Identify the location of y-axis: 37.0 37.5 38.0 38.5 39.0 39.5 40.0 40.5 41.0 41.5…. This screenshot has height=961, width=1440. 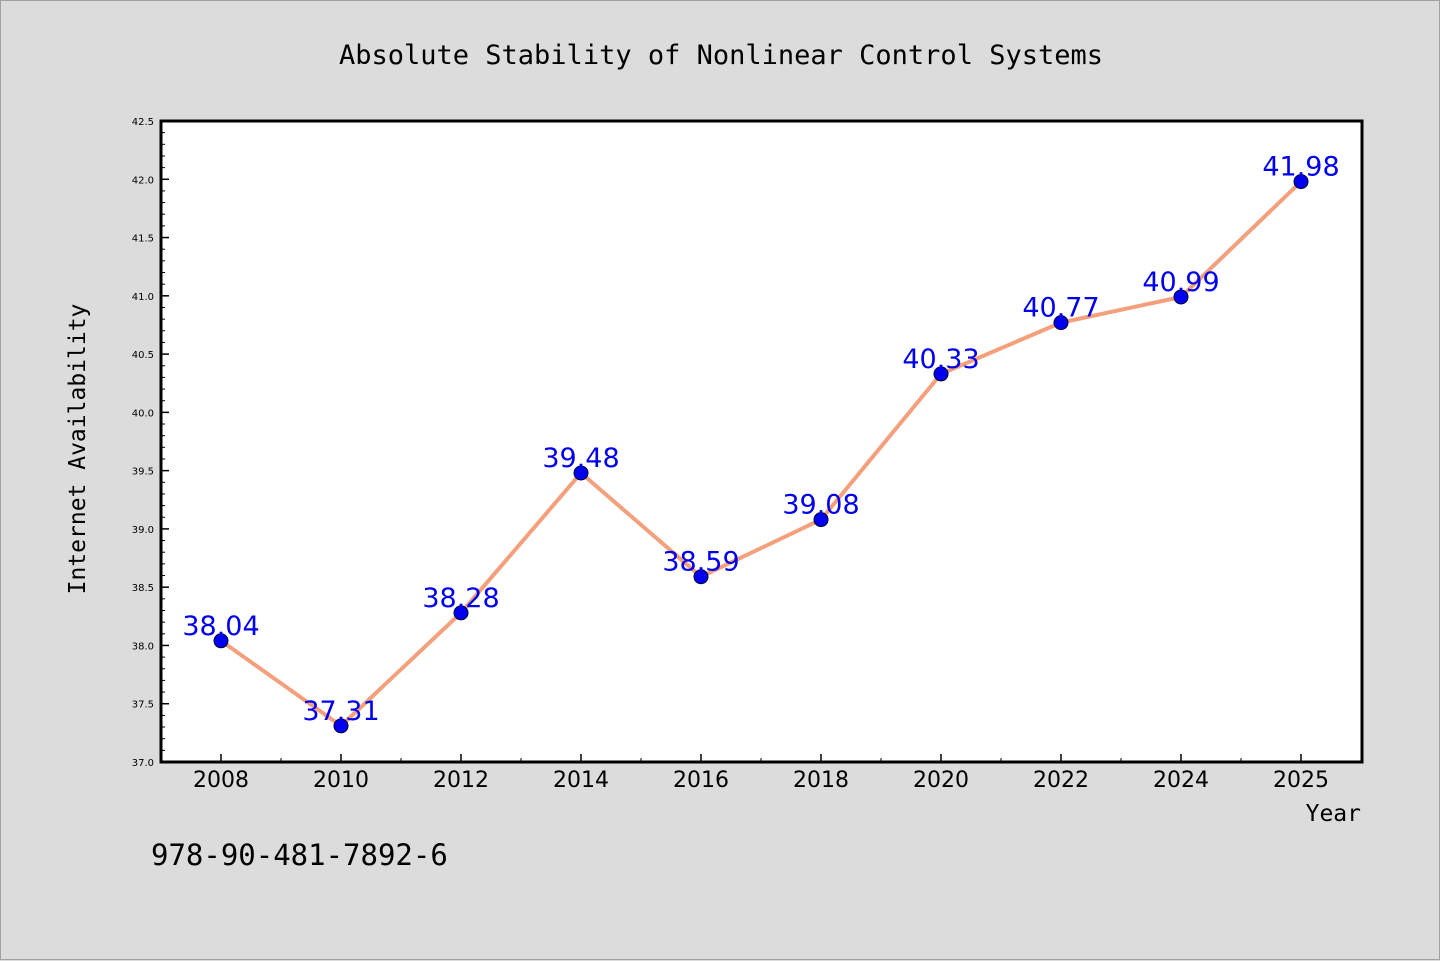
(150, 443).